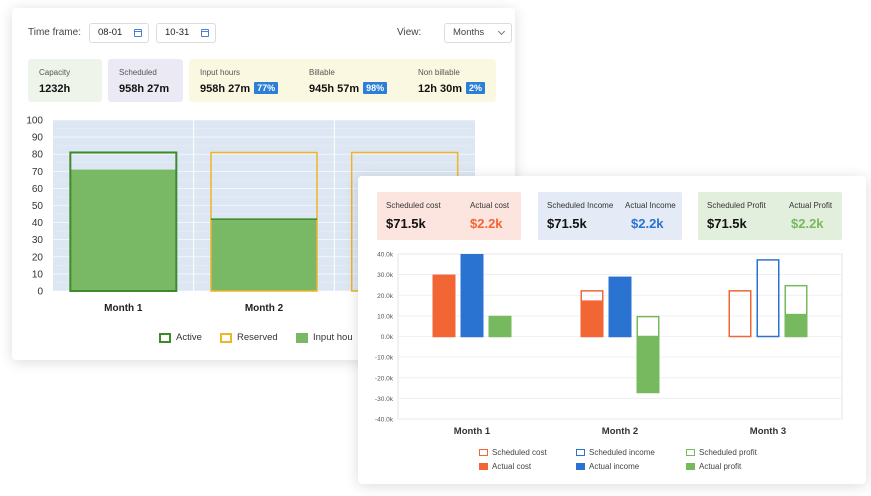 The height and width of the screenshot is (496, 871). I want to click on legend-scheduled-income-swatch, so click(580, 452).